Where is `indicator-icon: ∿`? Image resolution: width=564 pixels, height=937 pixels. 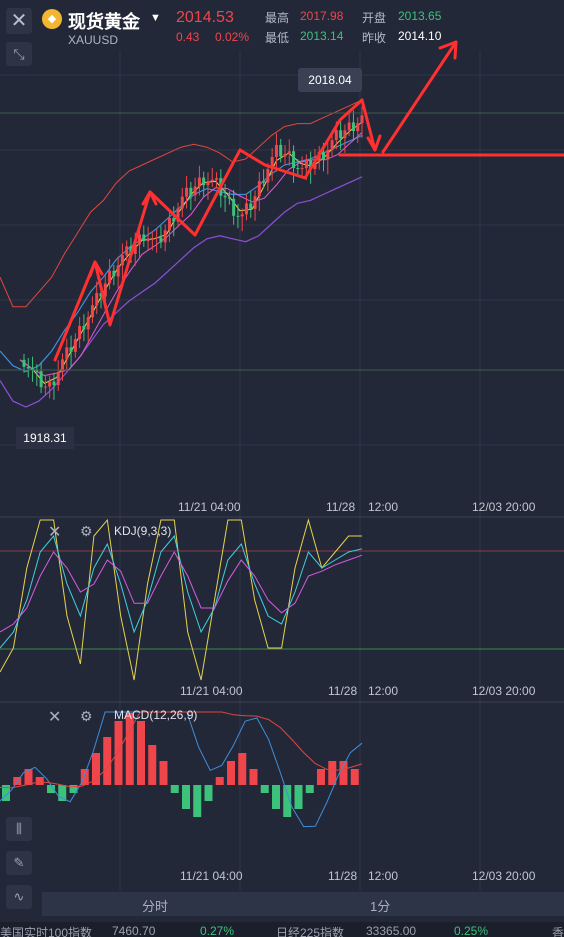 indicator-icon: ∿ is located at coordinates (19, 897).